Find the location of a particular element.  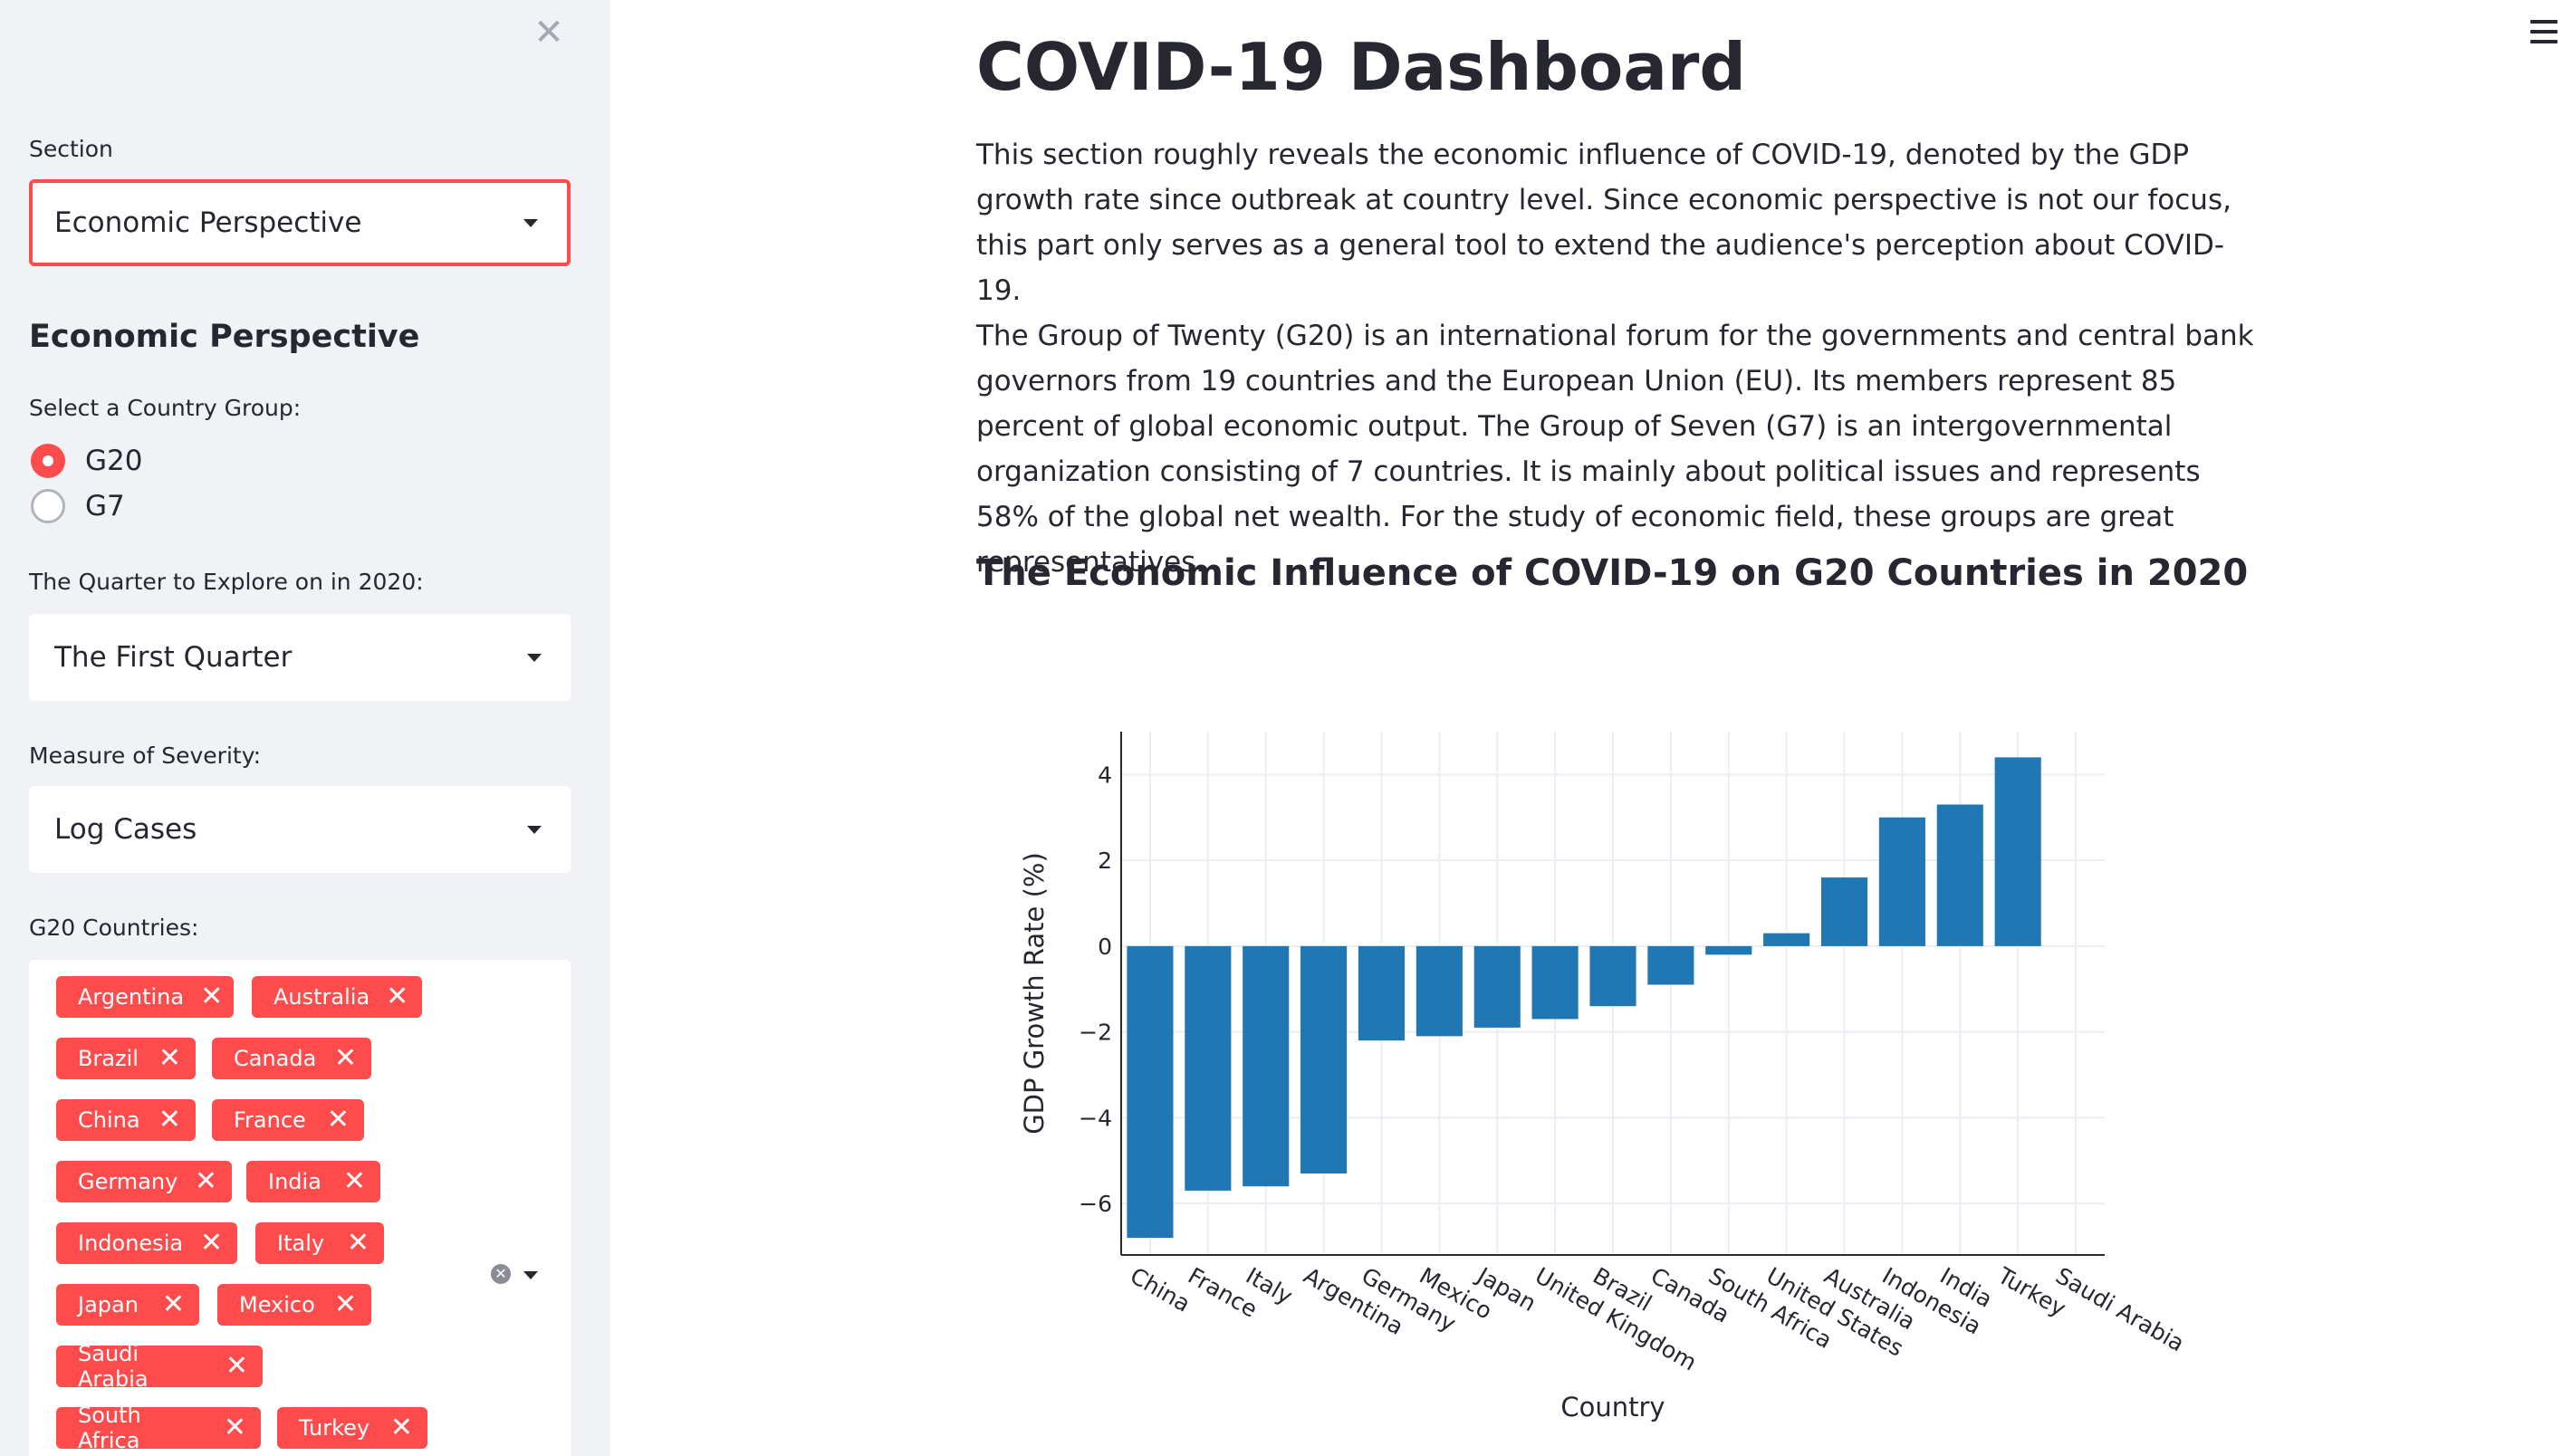

bar-france is located at coordinates (1208, 1068).